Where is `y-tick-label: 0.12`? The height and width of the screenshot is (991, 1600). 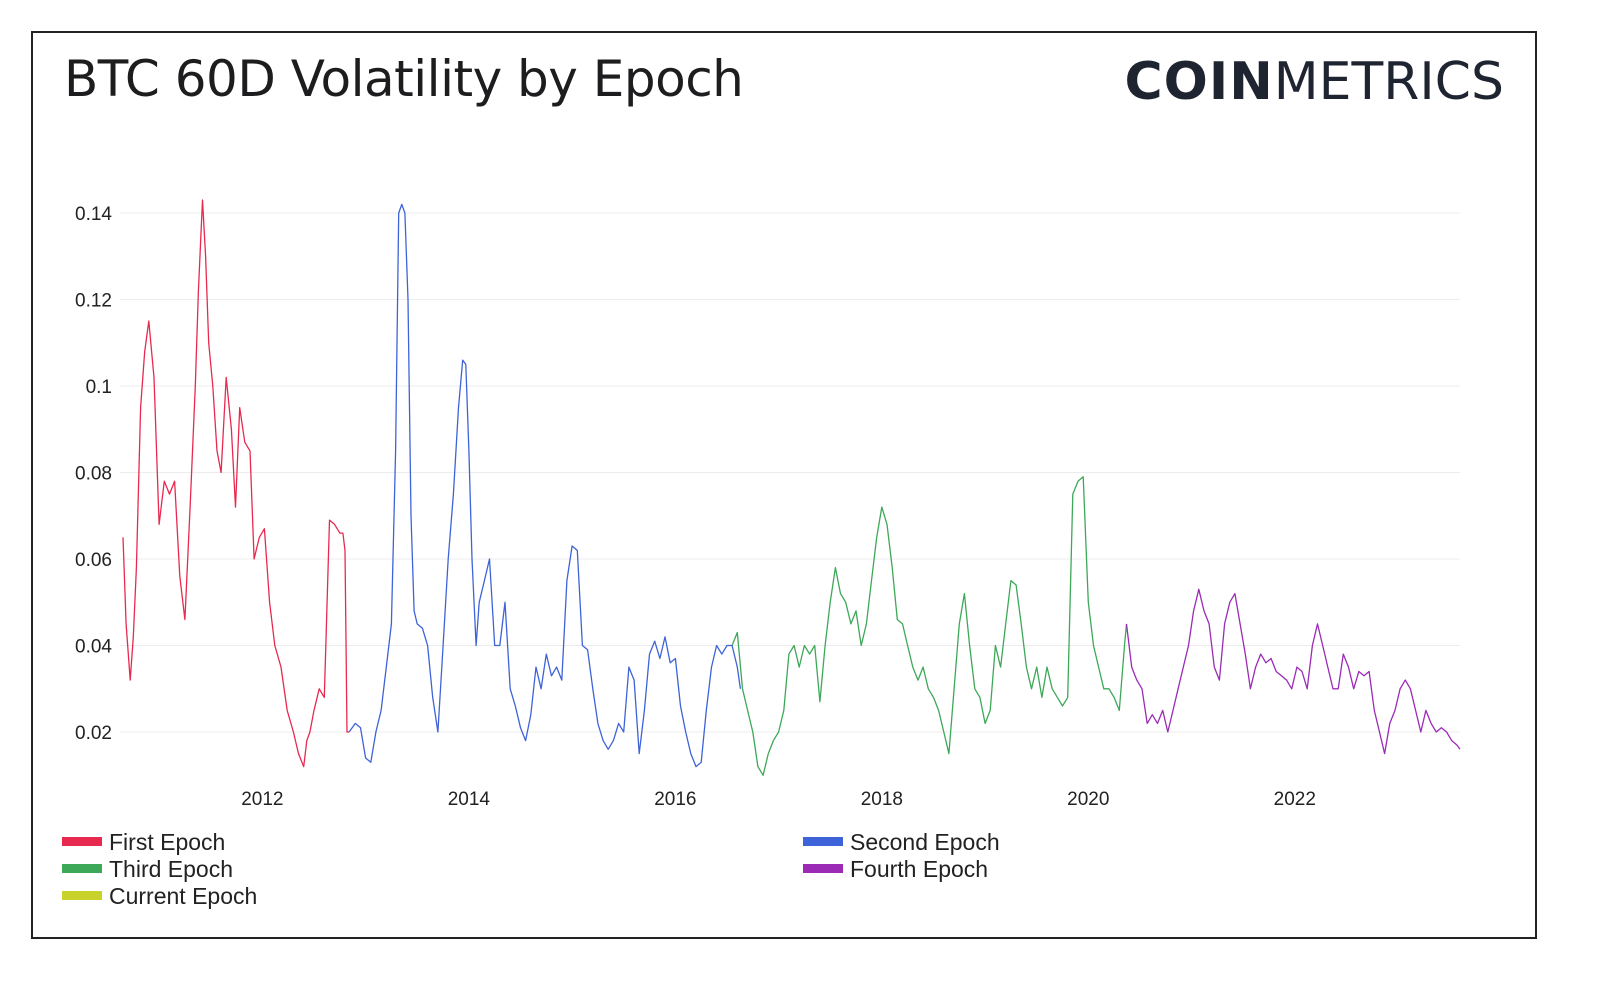 y-tick-label: 0.12 is located at coordinates (93, 301).